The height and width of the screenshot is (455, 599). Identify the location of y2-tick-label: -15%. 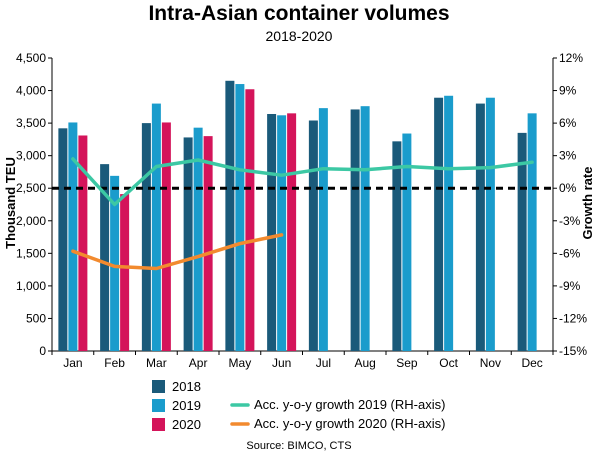
(573, 351).